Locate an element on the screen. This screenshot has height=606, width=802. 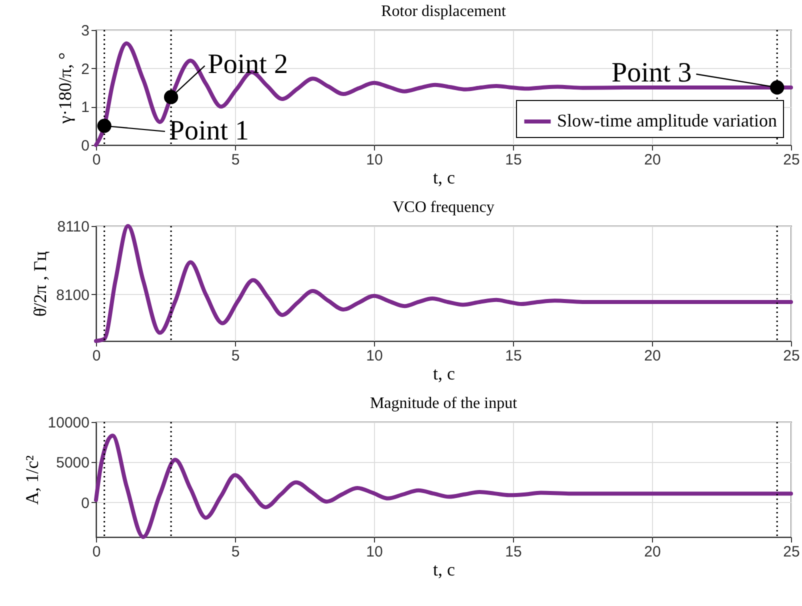
chart-title: Rotor displacement is located at coordinates (443, 11).